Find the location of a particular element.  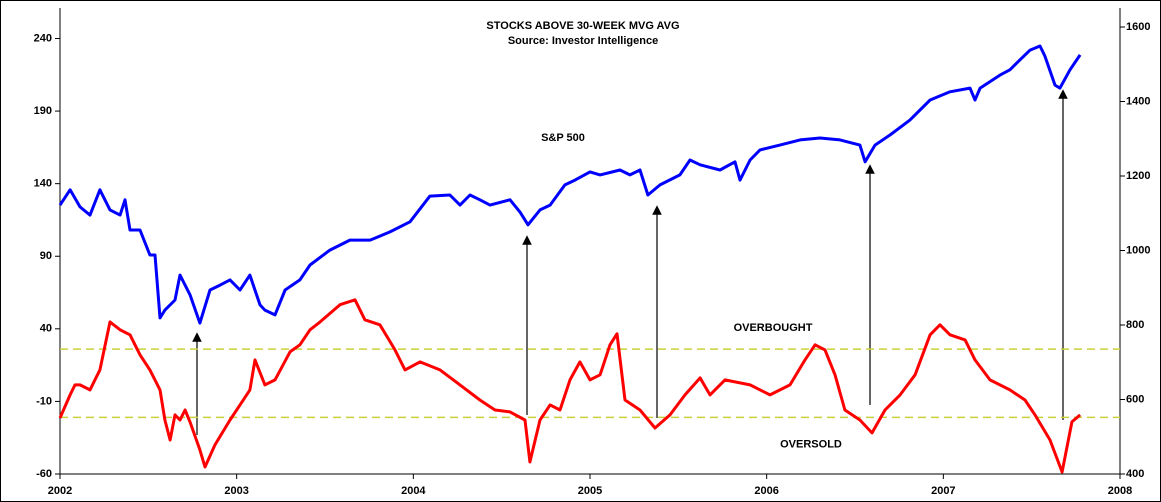

x-tick-label: 2003 is located at coordinates (236, 491).